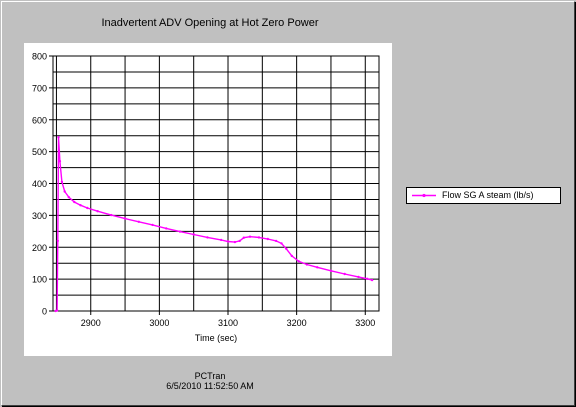 The height and width of the screenshot is (407, 576). What do you see at coordinates (39, 120) in the screenshot?
I see `y-tick-label: 600` at bounding box center [39, 120].